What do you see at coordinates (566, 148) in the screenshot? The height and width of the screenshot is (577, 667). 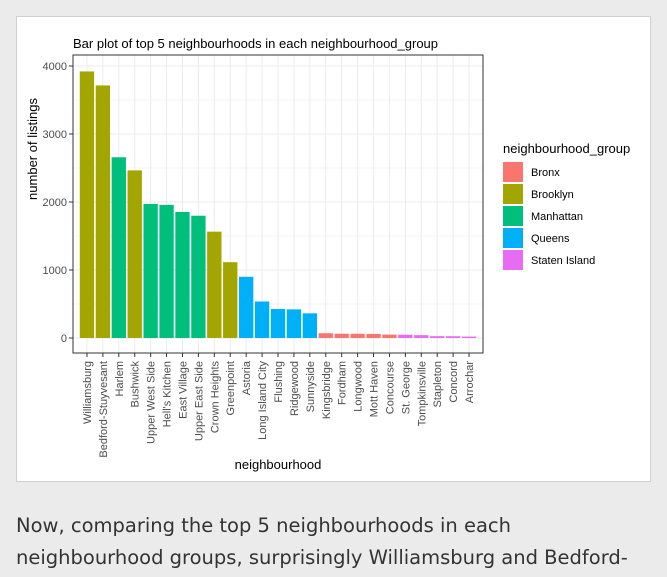 I see `legend-title: neighbourhood_group` at bounding box center [566, 148].